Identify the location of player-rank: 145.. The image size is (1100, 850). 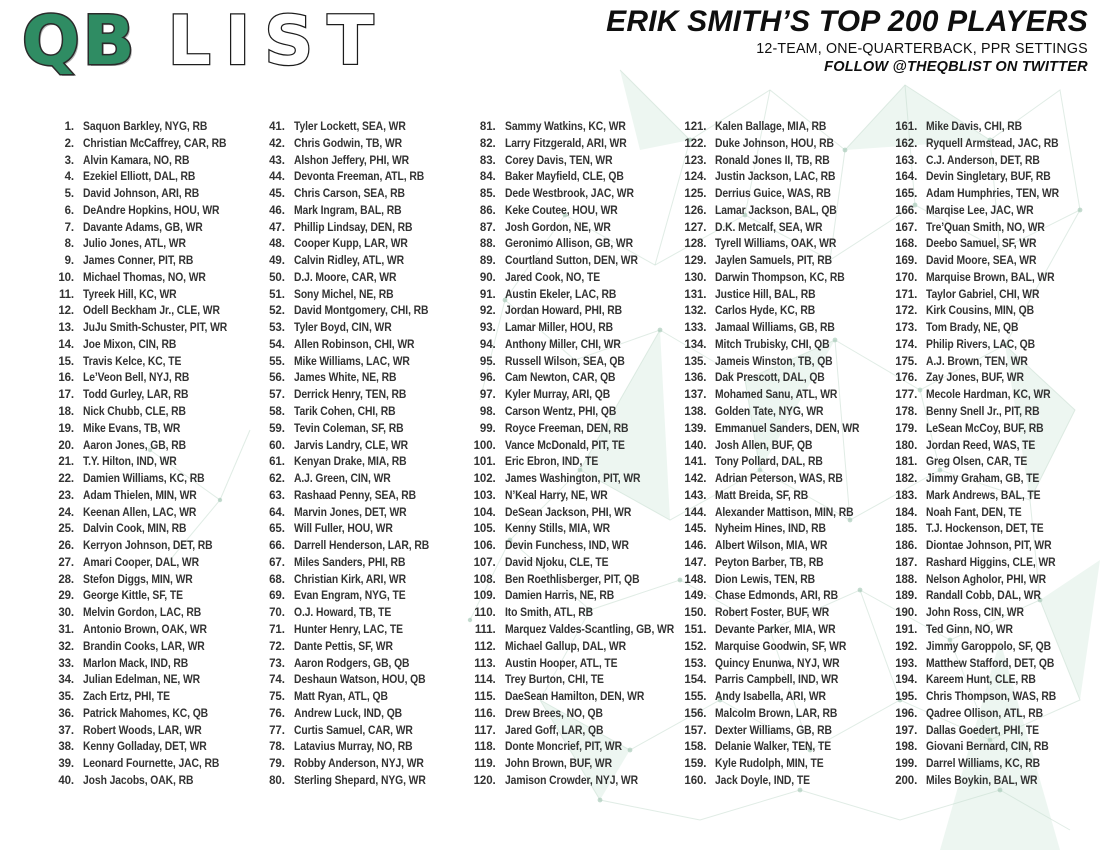
(695, 529).